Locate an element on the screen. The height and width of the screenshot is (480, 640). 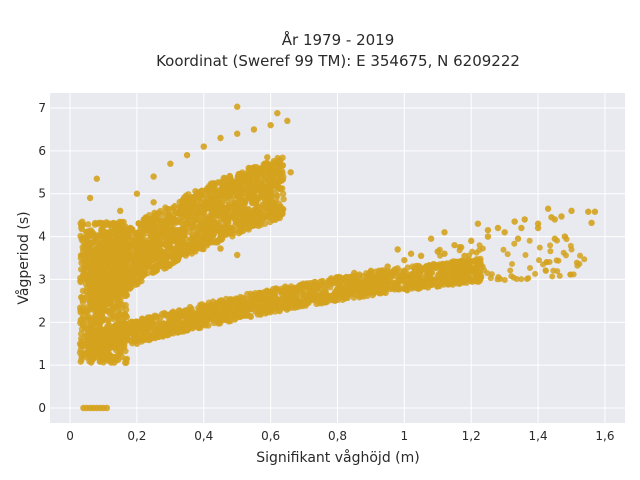
x-tick-label: 1,2 is located at coordinates (471, 436).